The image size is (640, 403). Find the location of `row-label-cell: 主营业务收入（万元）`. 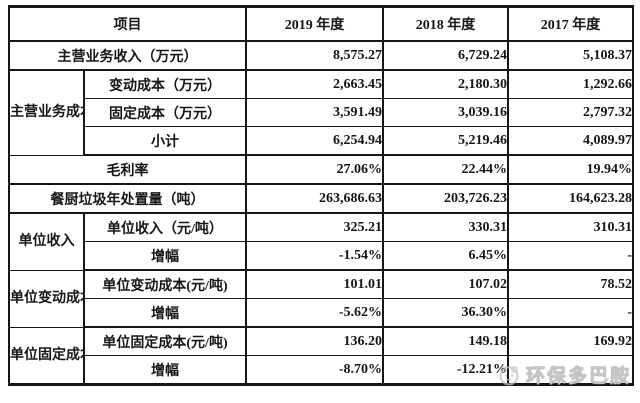

row-label-cell: 主营业务收入（万元） is located at coordinates (127, 55).